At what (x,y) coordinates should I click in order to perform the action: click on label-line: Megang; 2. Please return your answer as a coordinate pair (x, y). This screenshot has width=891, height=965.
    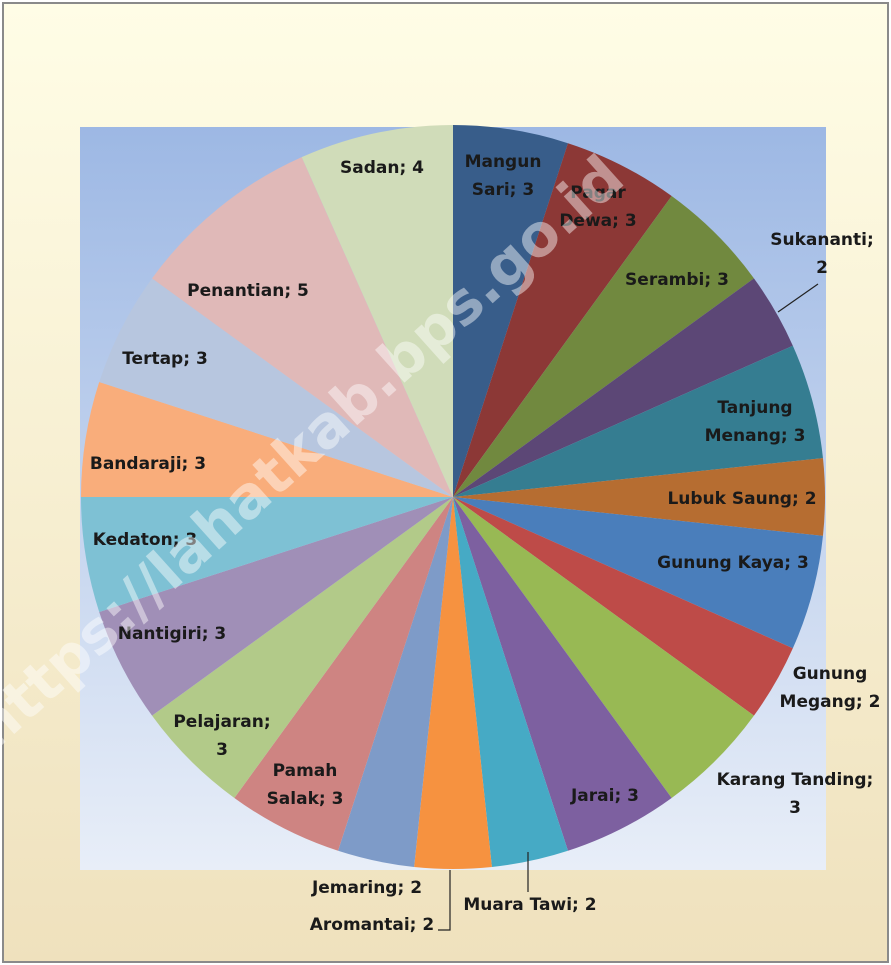
    Looking at the image, I should click on (830, 702).